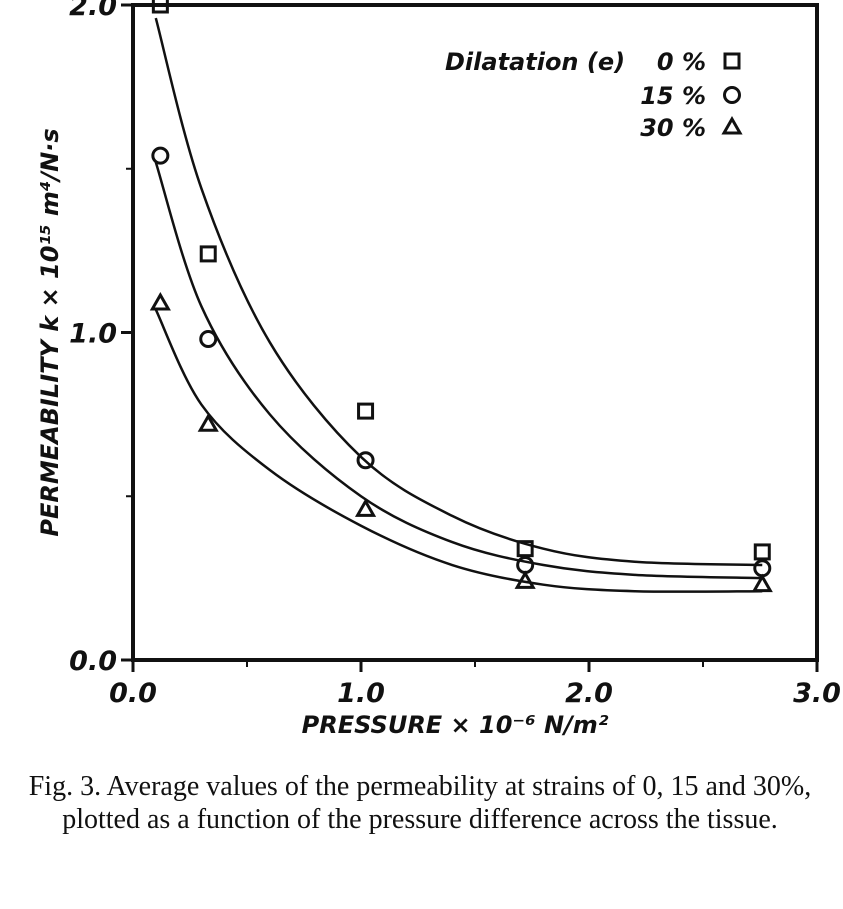 This screenshot has height=909, width=843. I want to click on y-axis-label: PERMEABILITY k × 10¹⁵ m⁴/N·s, so click(50, 332).